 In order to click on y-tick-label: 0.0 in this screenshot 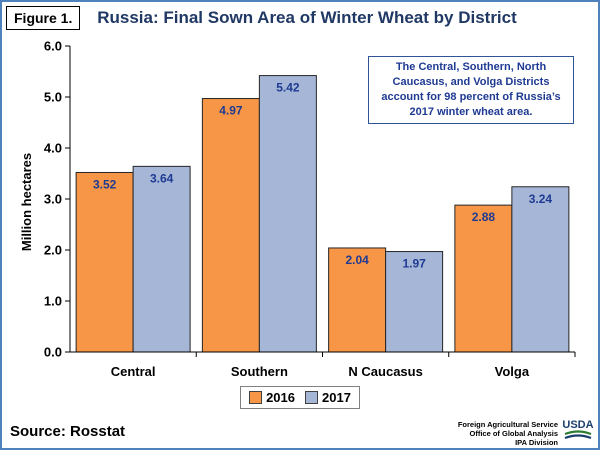, I will do `click(53, 352)`.